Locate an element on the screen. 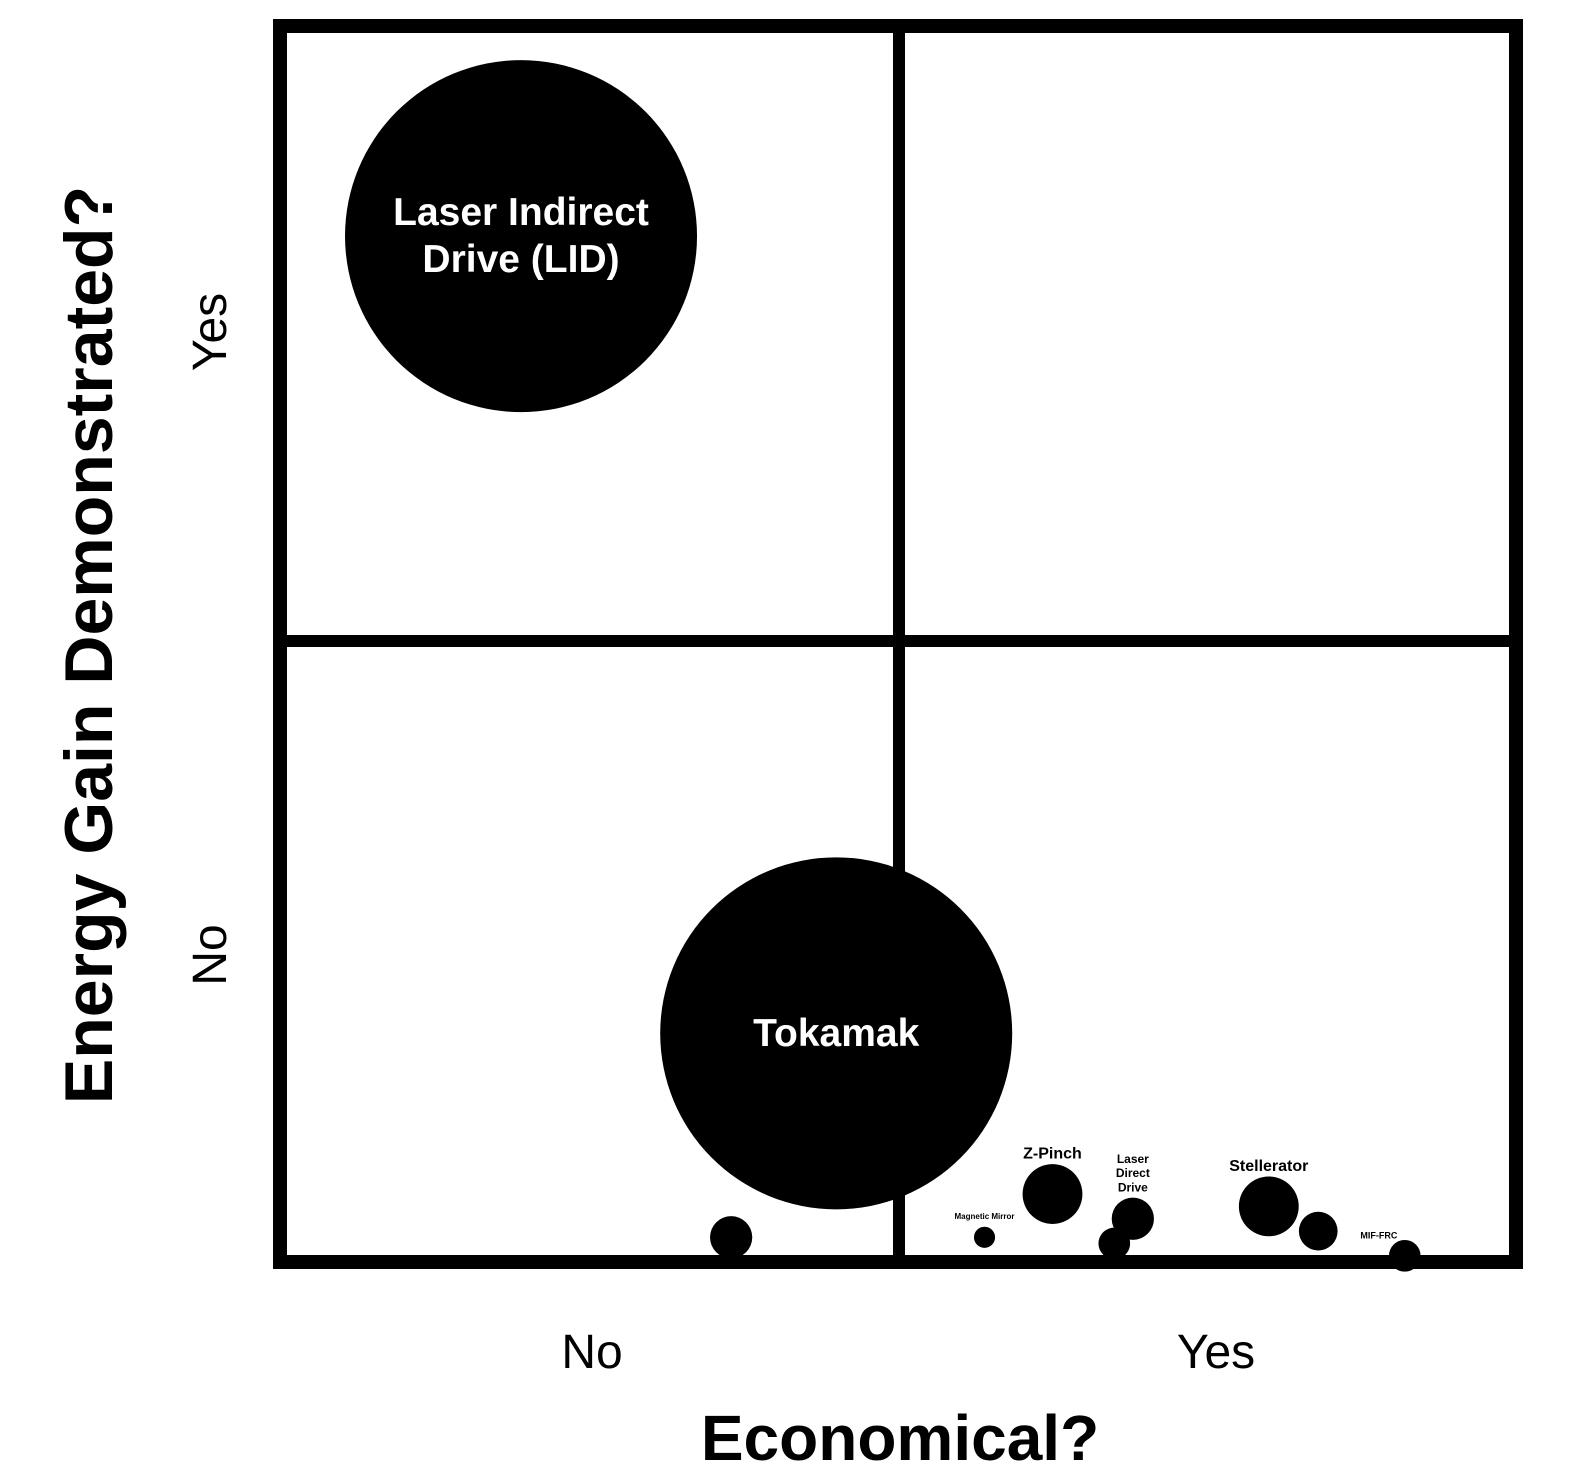 This screenshot has height=1480, width=1574. bubble-label-magnetic-mirror: Magnetic Mirror is located at coordinates (985, 1216).